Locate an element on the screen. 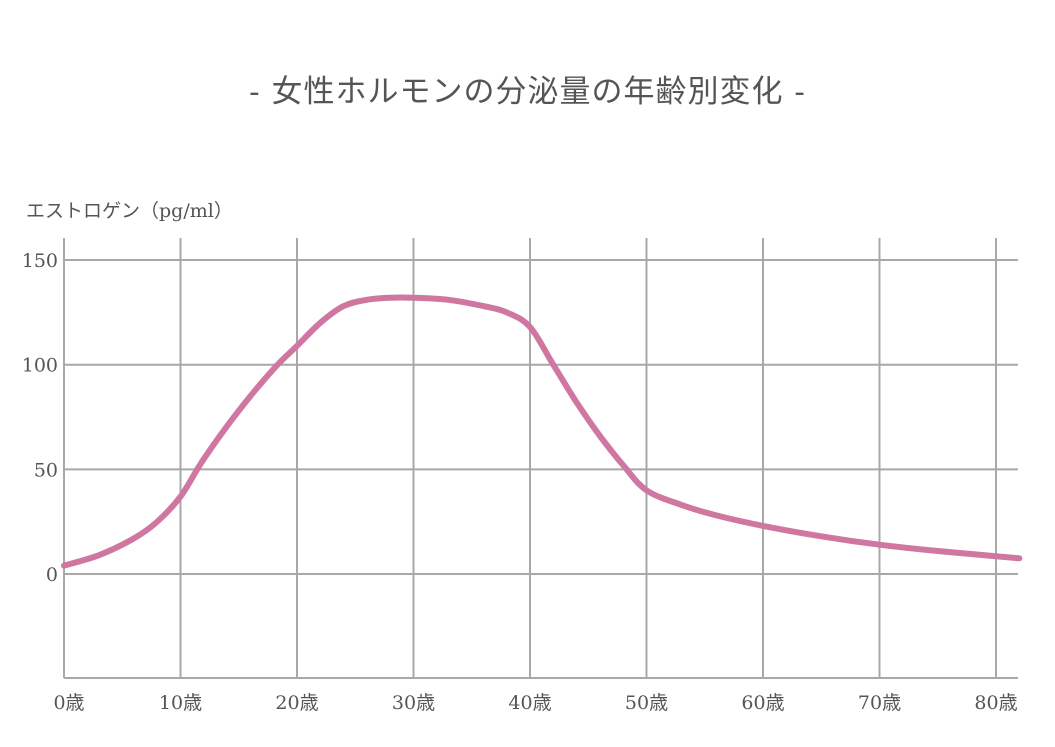 The height and width of the screenshot is (747, 1055). x-tick-label: 80歳 is located at coordinates (995, 703).